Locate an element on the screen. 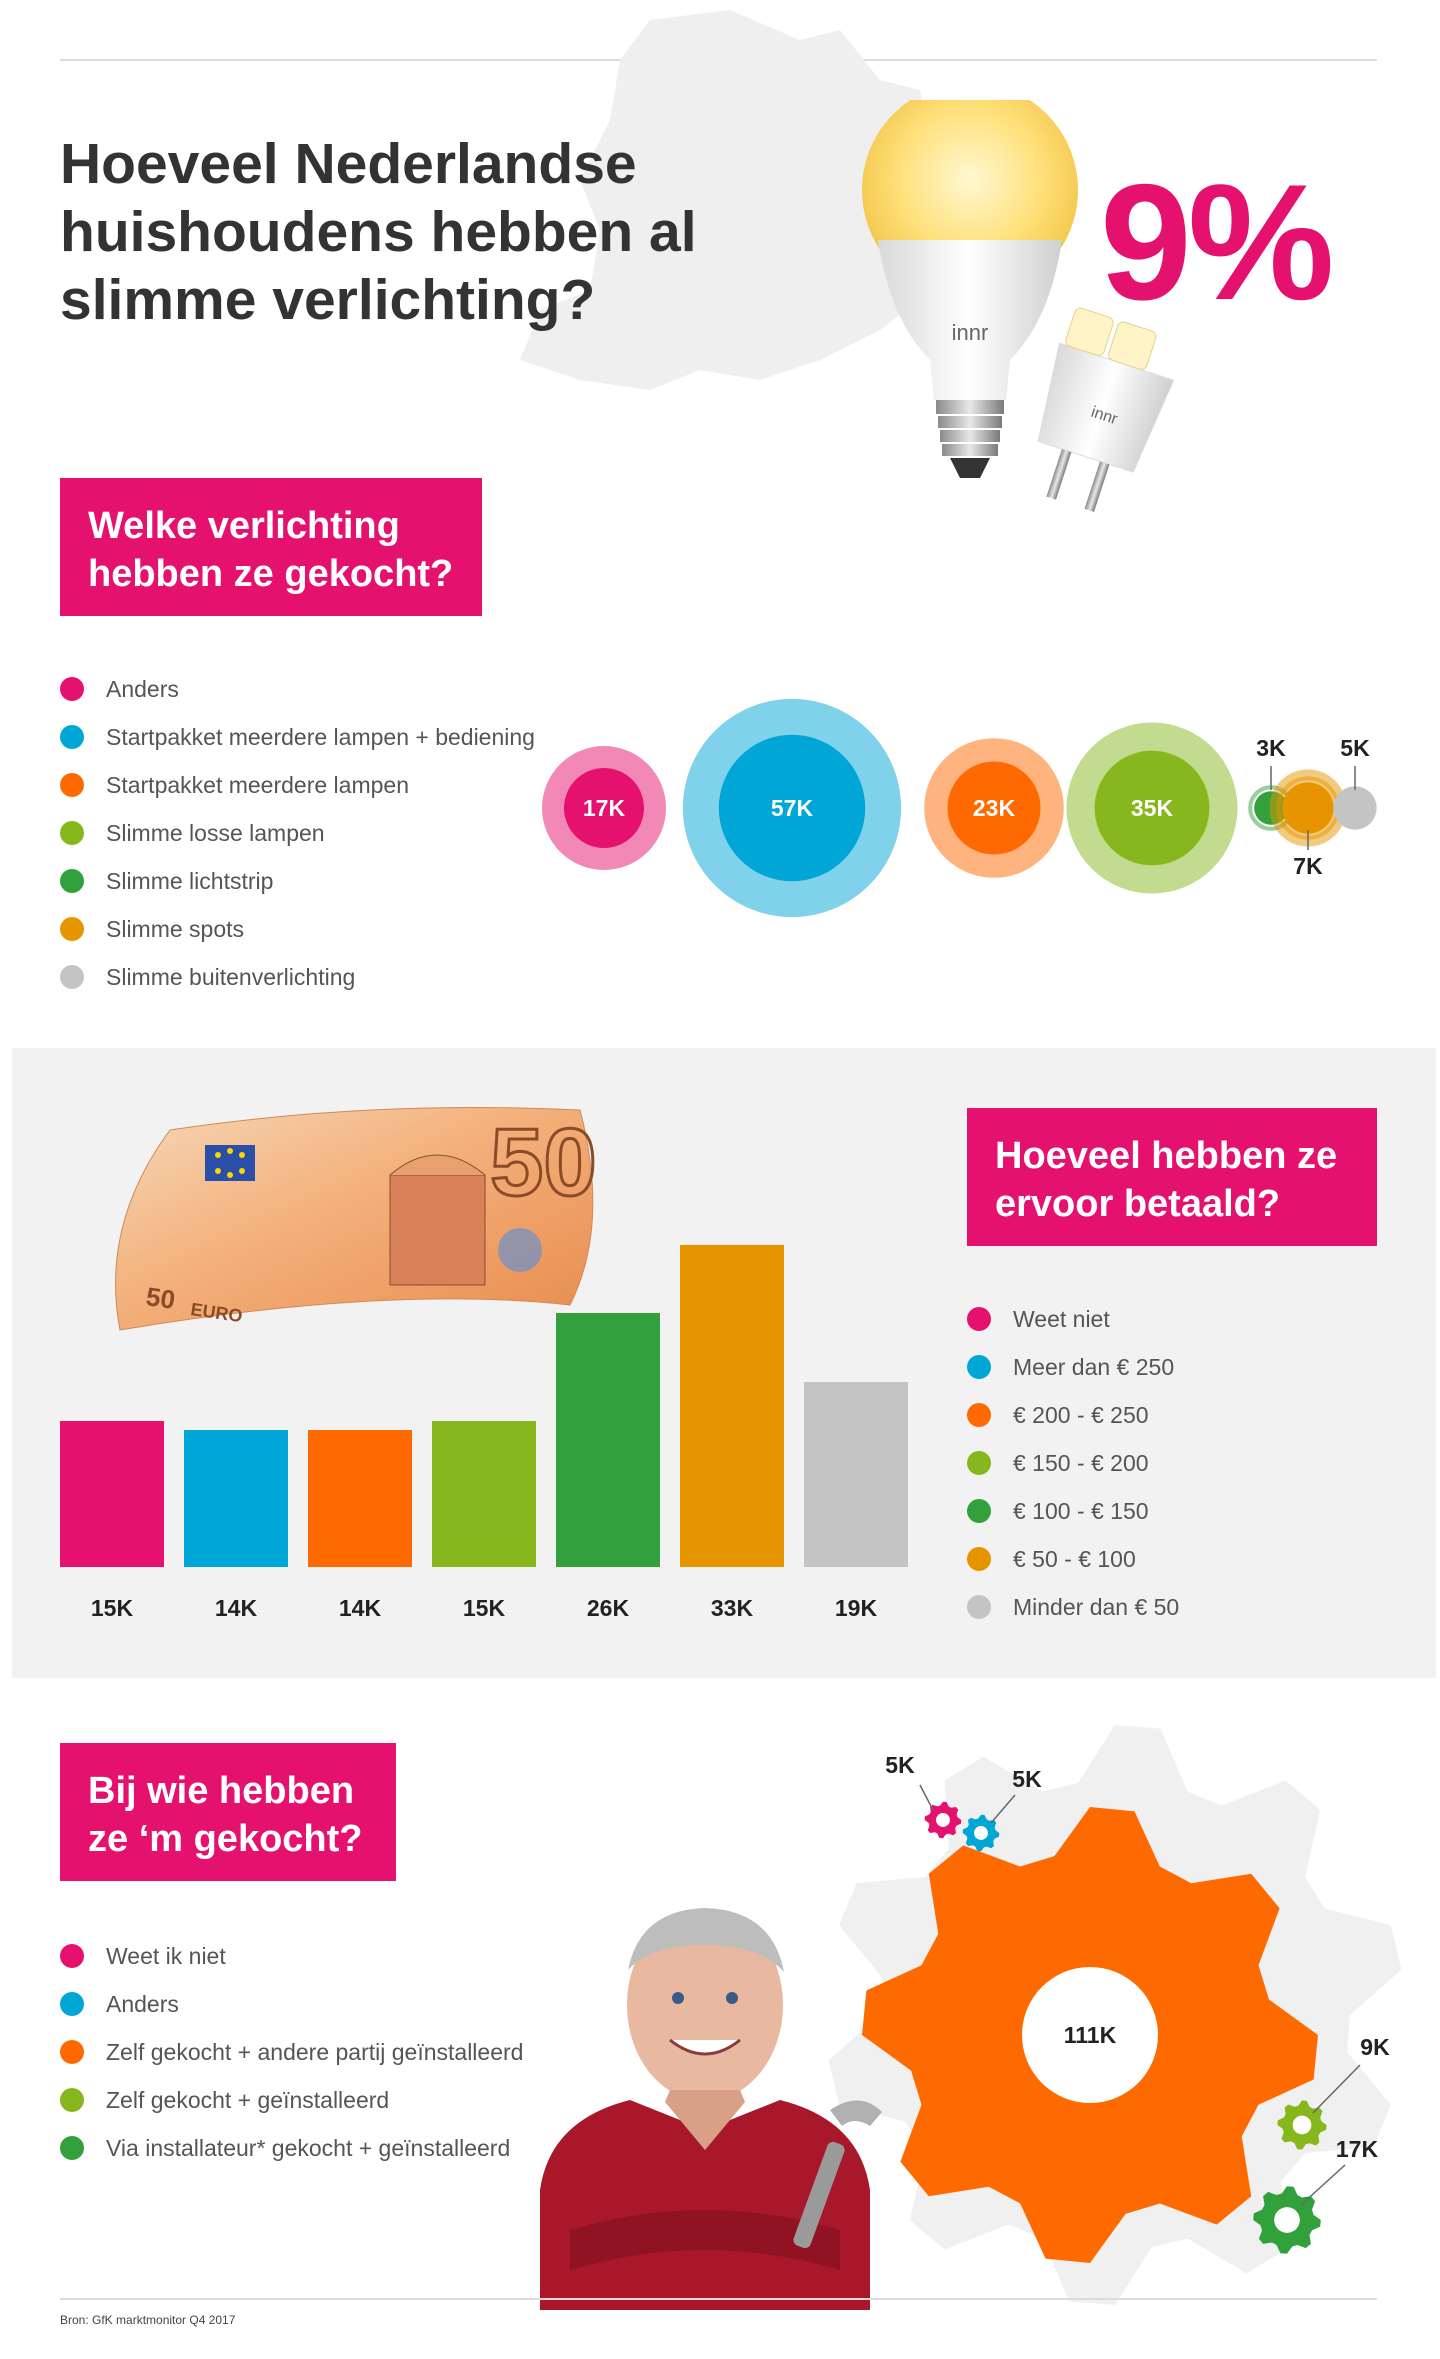 This screenshot has height=2359, width=1440. section2-legend-item: Meer dan € 250 is located at coordinates (1073, 1367).